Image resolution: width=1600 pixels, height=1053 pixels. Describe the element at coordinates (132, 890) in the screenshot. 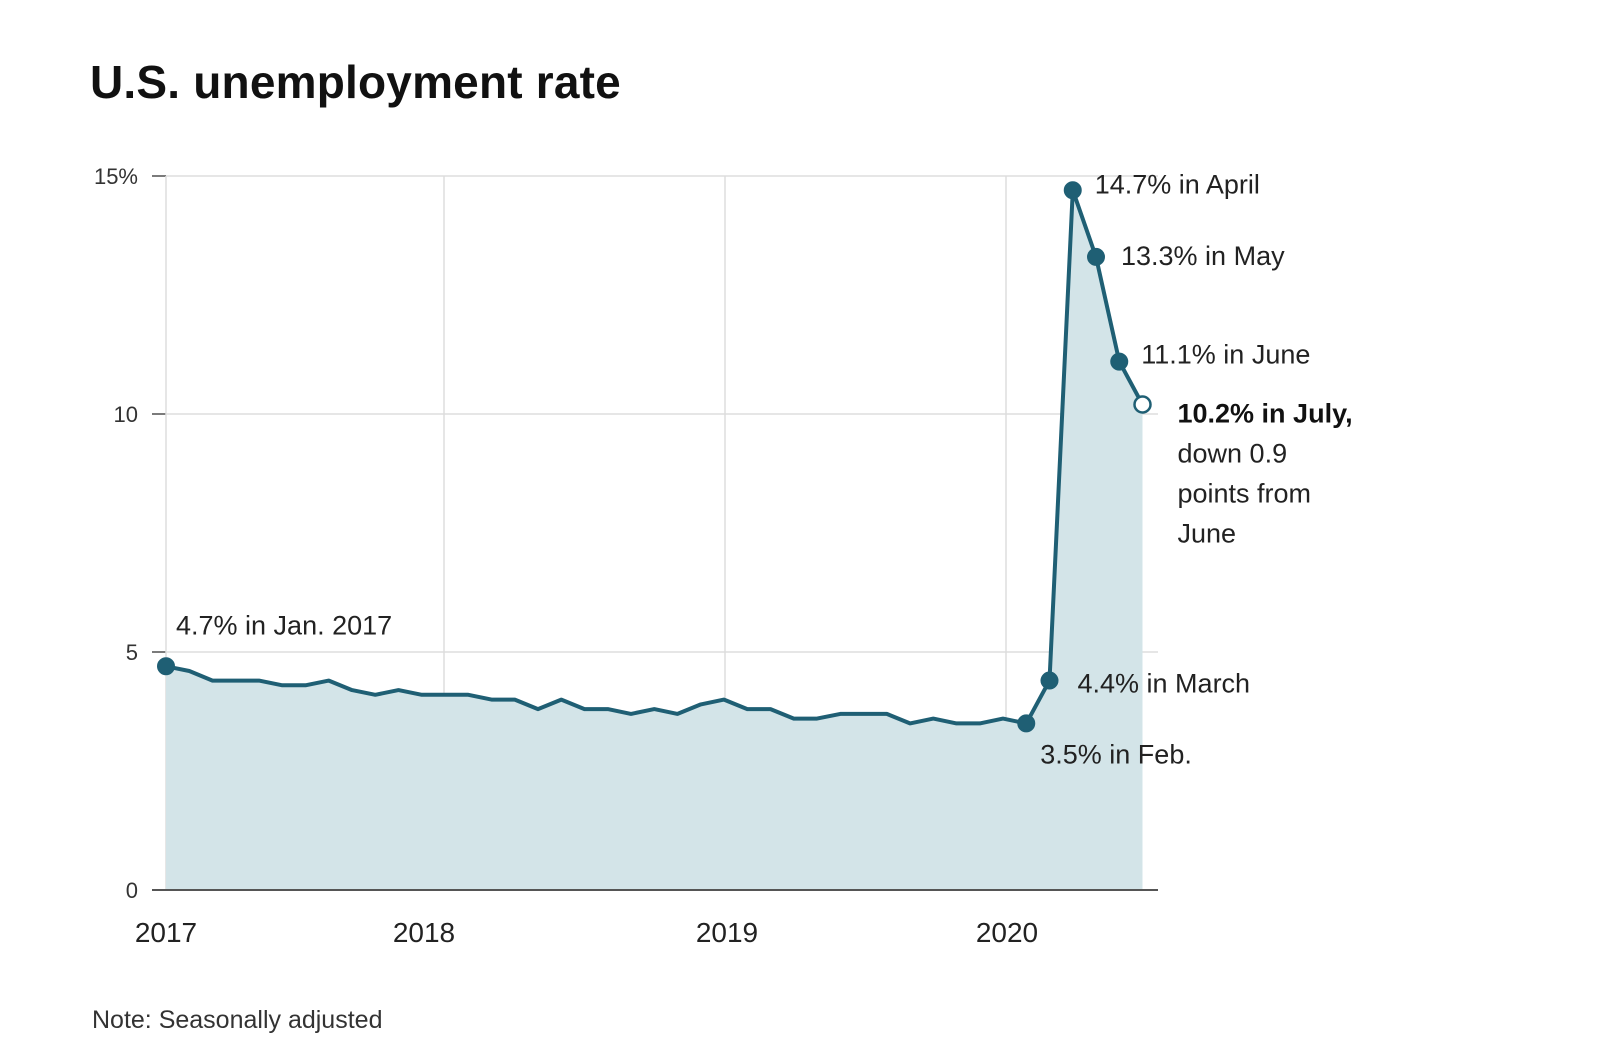

I see `y-tick-label: 0` at that location.